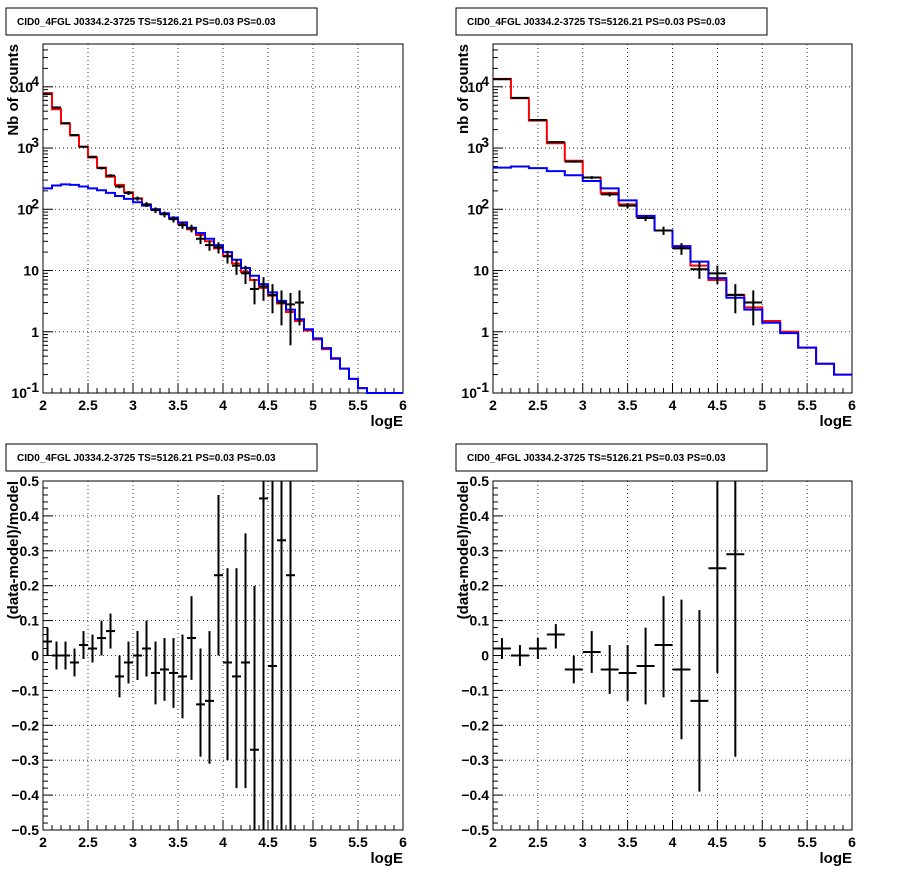  What do you see at coordinates (480, 551) in the screenshot?
I see `y-tick-label: 0.3` at bounding box center [480, 551].